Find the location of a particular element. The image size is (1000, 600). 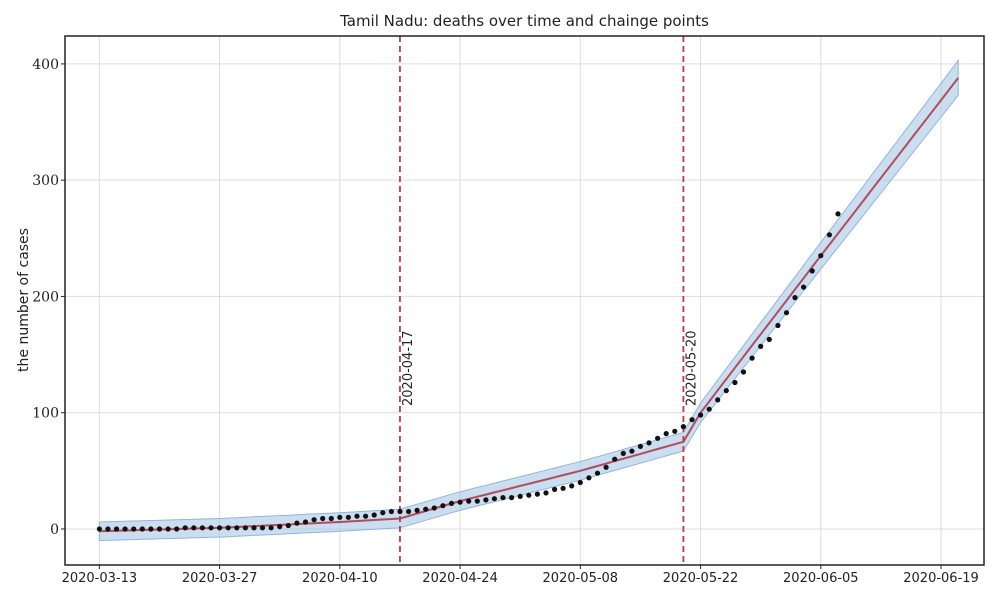

y-tick-label: 100 is located at coordinates (45, 414).